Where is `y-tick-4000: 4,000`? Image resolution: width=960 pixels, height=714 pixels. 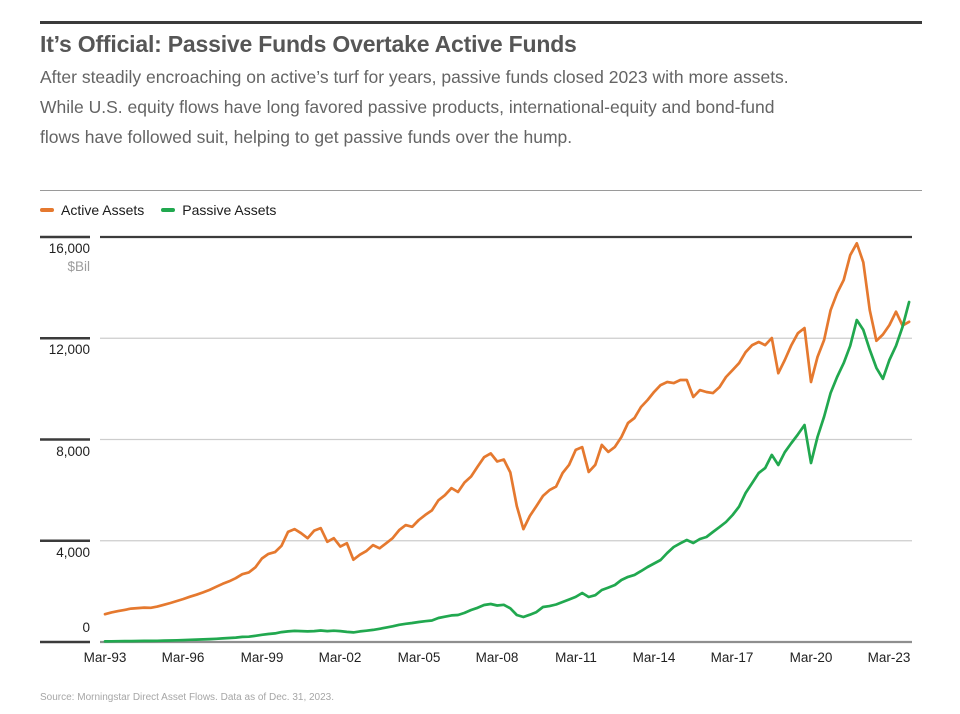
y-tick-4000: 4,000 is located at coordinates (73, 552).